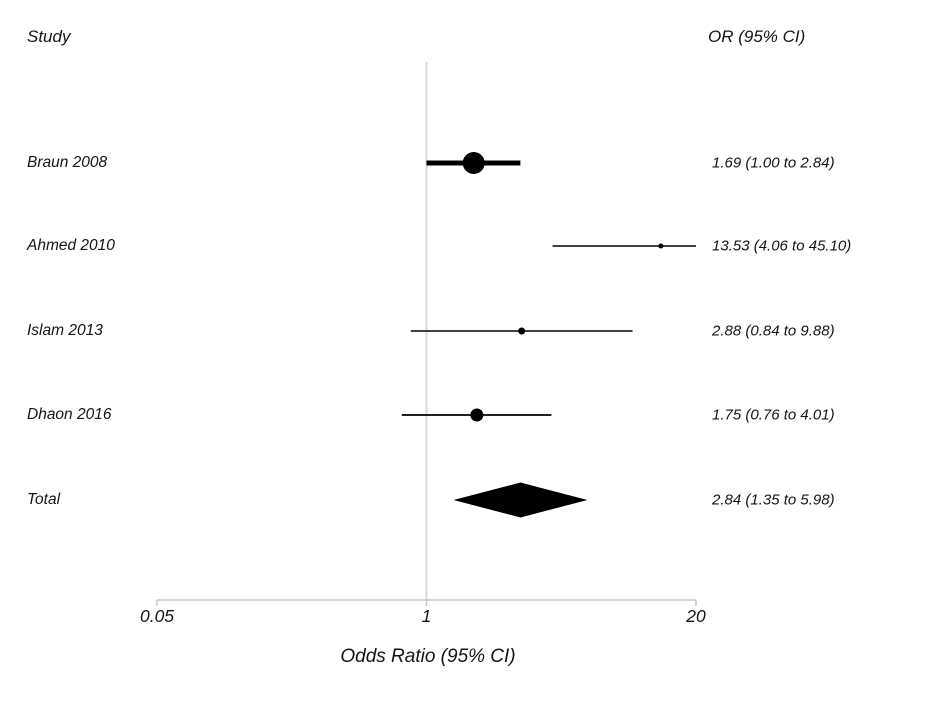  Describe the element at coordinates (520, 500) in the screenshot. I see `summary-diamond` at that location.